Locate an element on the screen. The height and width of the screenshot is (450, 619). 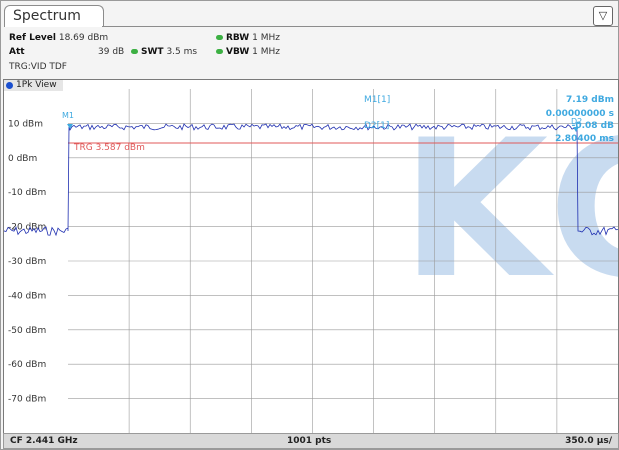
ref-level-value: 18.69 dBm is located at coordinates (83, 38).